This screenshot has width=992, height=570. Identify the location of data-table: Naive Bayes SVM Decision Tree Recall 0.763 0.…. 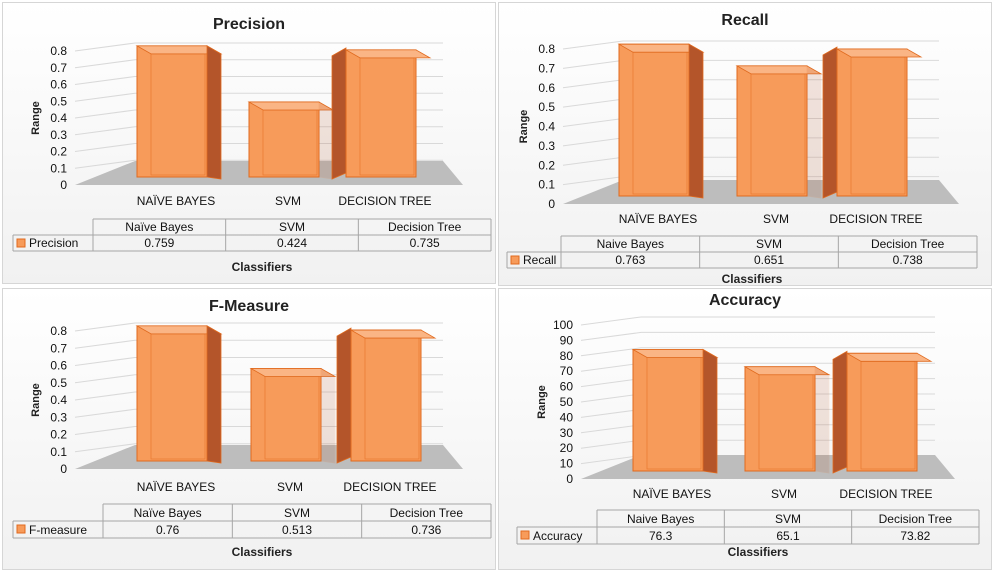
(742, 252).